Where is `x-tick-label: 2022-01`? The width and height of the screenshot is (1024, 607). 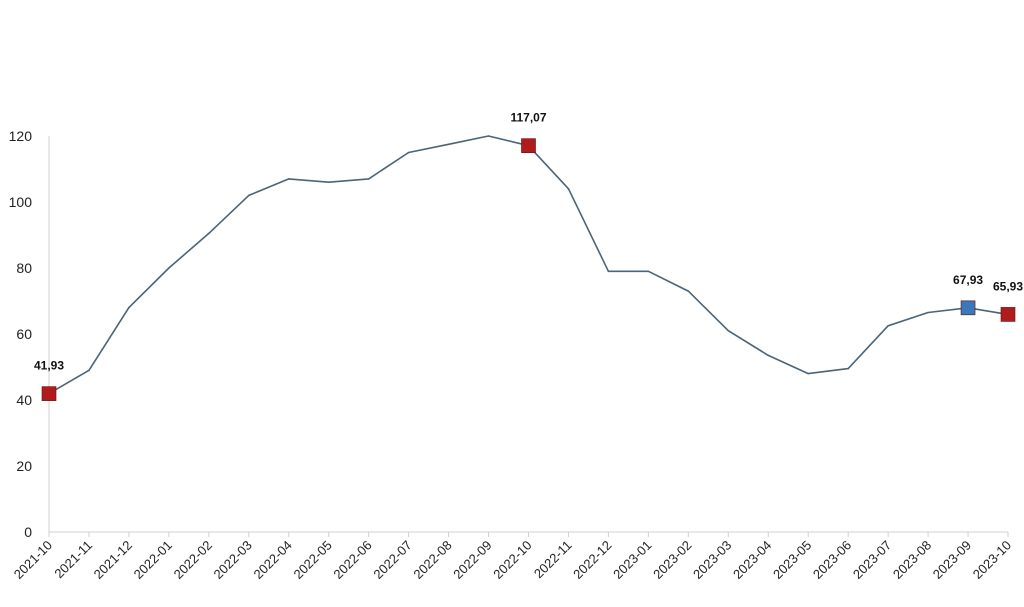 x-tick-label: 2022-01 is located at coordinates (153, 560).